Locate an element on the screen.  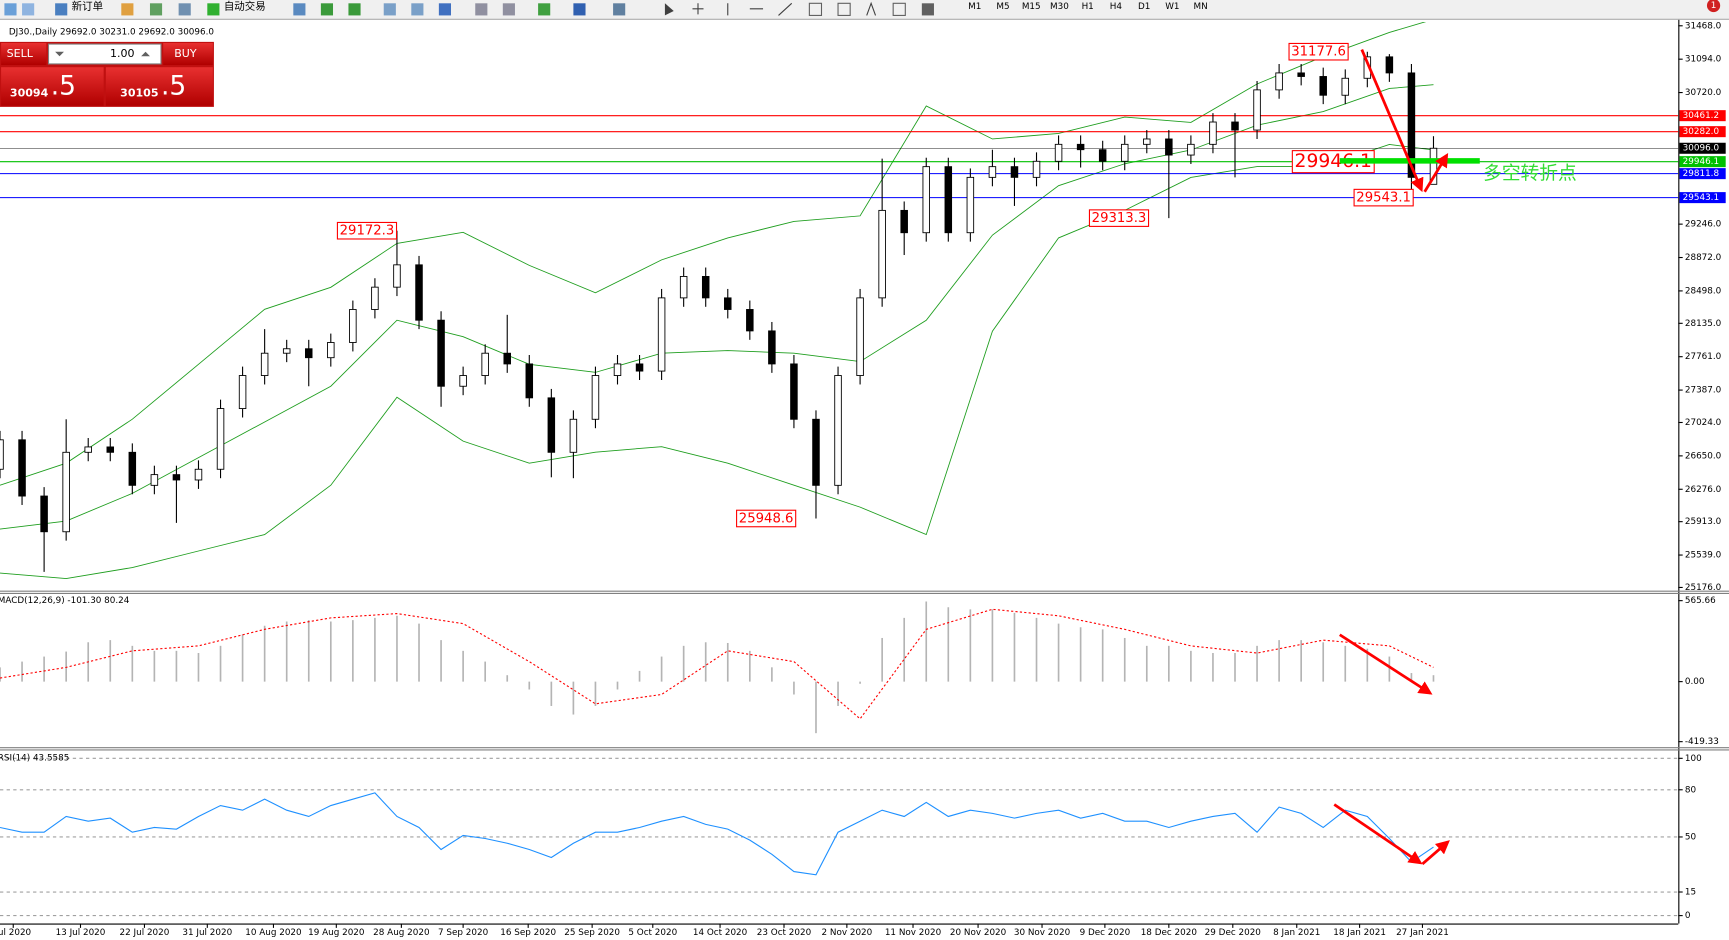
buy-price-pips: .5 is located at coordinates (173, 86).